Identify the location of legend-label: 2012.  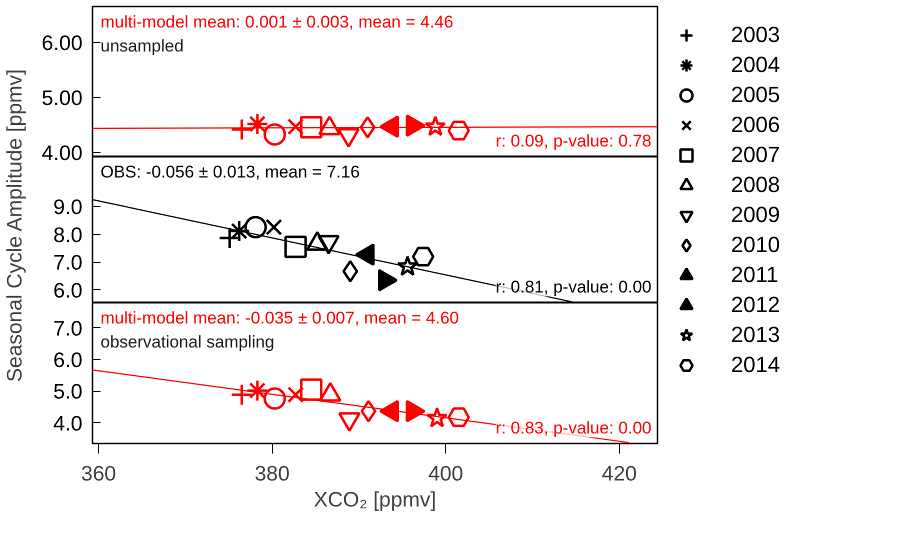
(755, 305).